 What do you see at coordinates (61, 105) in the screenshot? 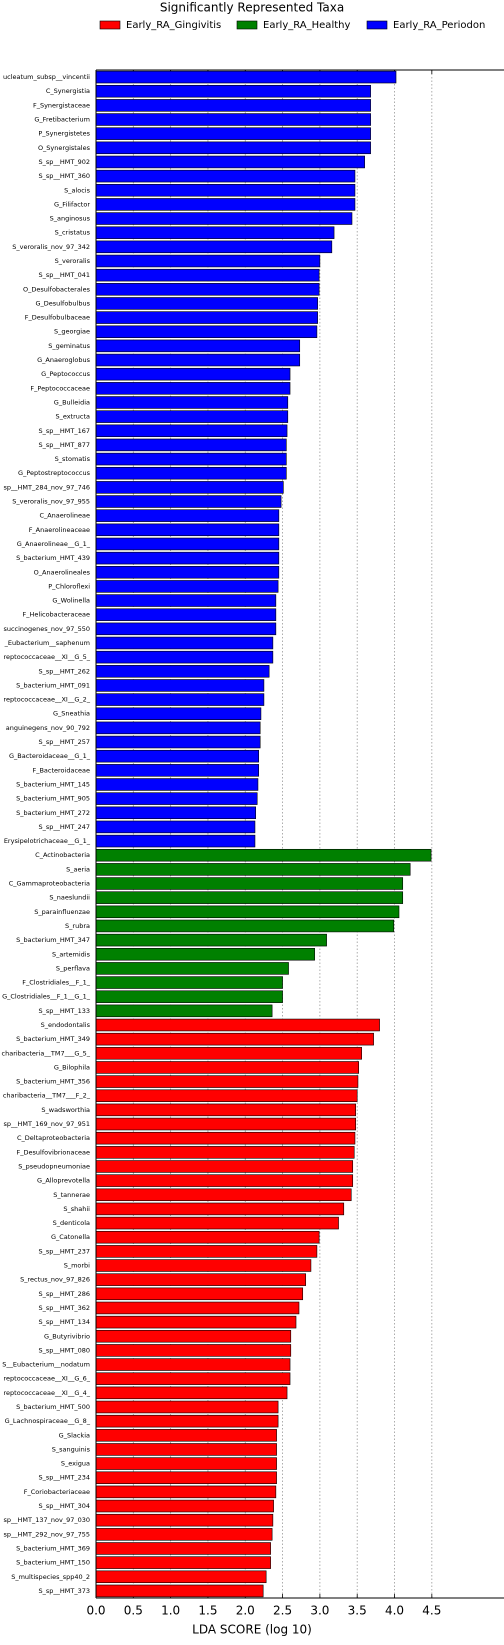
I see `y-tick-label: F_Synergistaceae` at bounding box center [61, 105].